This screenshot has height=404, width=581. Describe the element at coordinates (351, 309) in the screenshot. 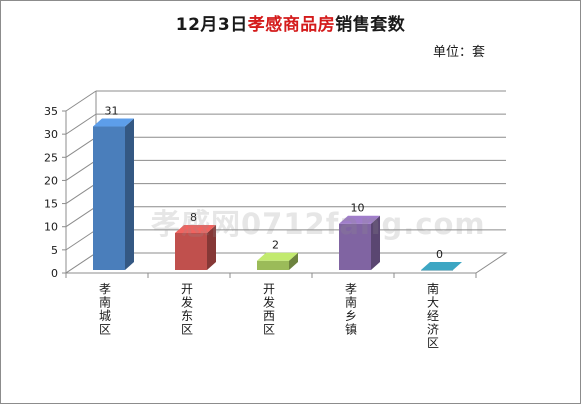

I see `x-tick-label: 孝南乡镇` at that location.